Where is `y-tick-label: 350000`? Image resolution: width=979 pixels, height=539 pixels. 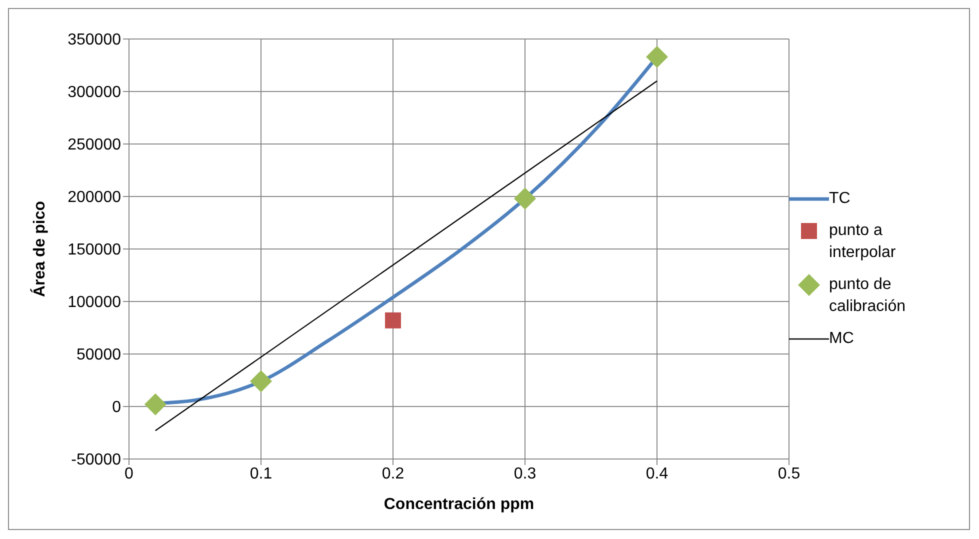 y-tick-label: 350000 is located at coordinates (95, 40).